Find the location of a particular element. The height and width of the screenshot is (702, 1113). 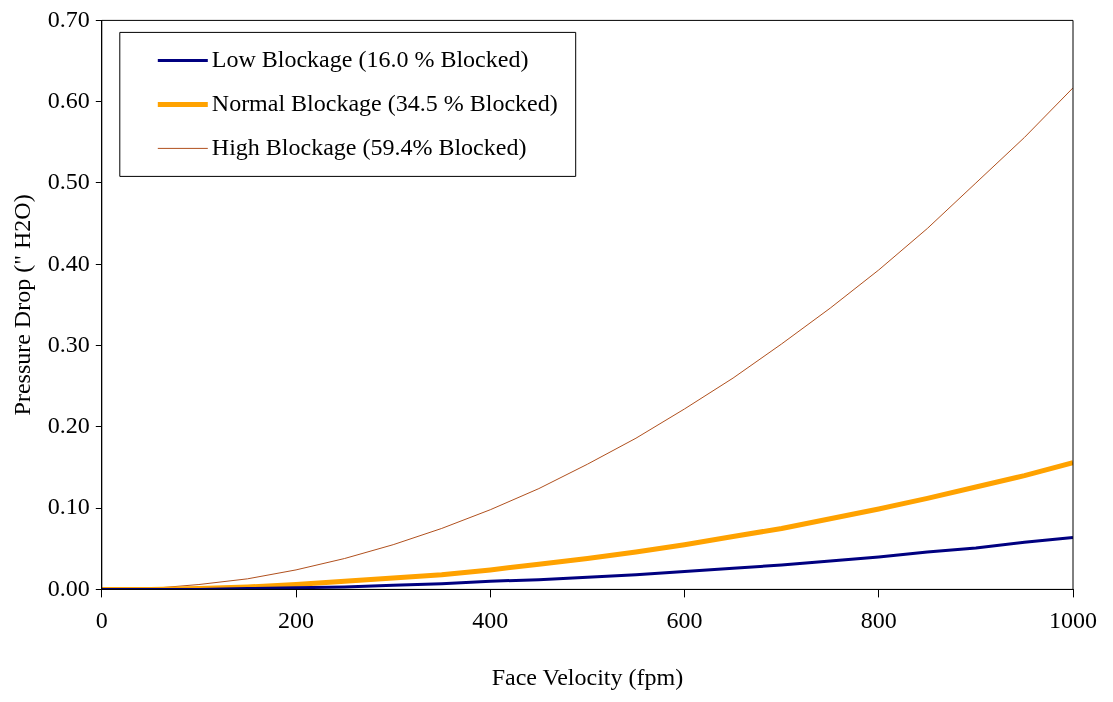

y-tick-label: 0.20 is located at coordinates (68, 425).